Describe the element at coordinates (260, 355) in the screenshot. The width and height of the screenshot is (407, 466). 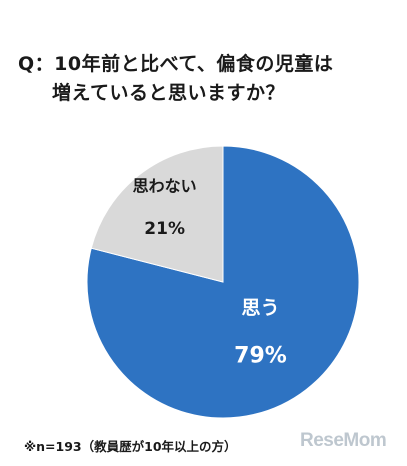
I see `pie-value-label: 79%` at that location.